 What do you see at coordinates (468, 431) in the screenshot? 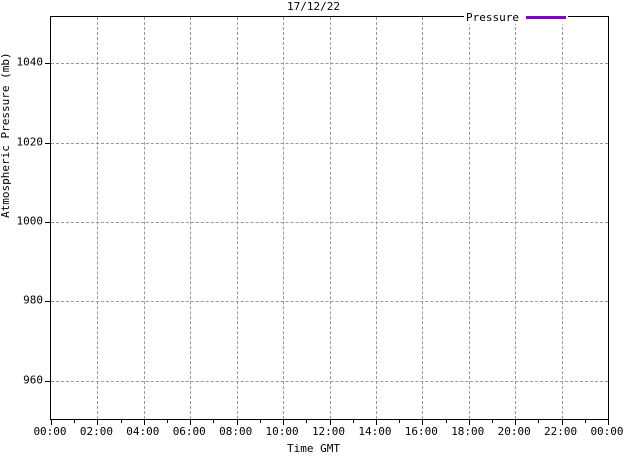
I see `x-axis-tick-label: 18:00` at bounding box center [468, 431].